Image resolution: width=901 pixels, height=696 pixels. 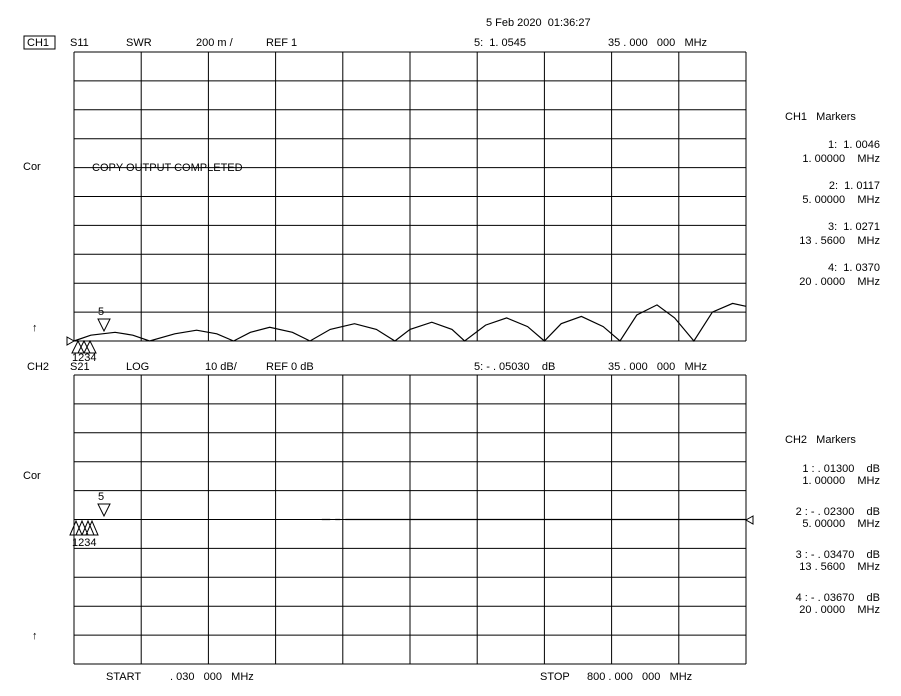 I want to click on marker-value: 2: 1. 0117, so click(x=854, y=186).